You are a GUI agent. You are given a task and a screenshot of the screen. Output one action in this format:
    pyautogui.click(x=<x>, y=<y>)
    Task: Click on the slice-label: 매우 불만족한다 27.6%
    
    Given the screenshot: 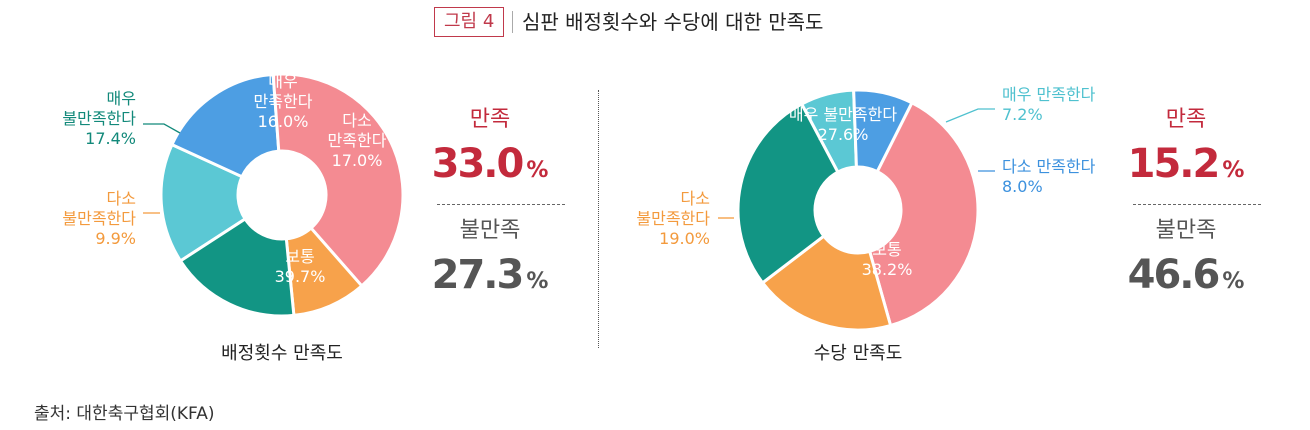 What is the action you would take?
    pyautogui.click(x=843, y=124)
    